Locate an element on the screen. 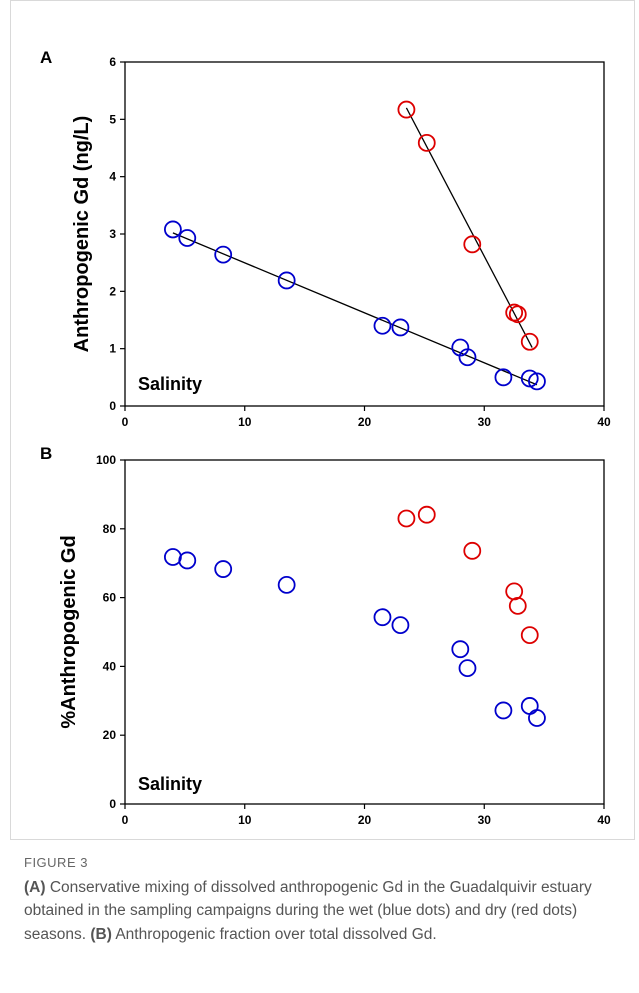 The height and width of the screenshot is (993, 639). salinity-label-b: Salinity is located at coordinates (170, 784).